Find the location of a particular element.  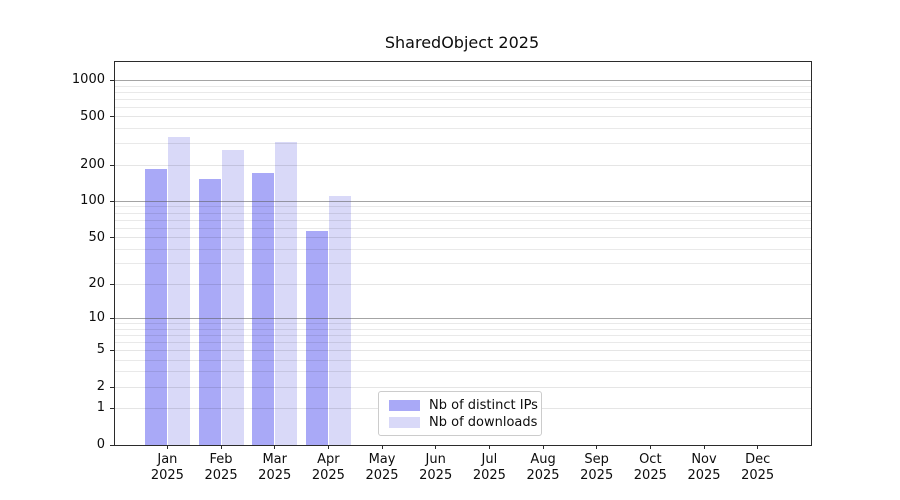

x-tick-month: Jan is located at coordinates (167, 459).